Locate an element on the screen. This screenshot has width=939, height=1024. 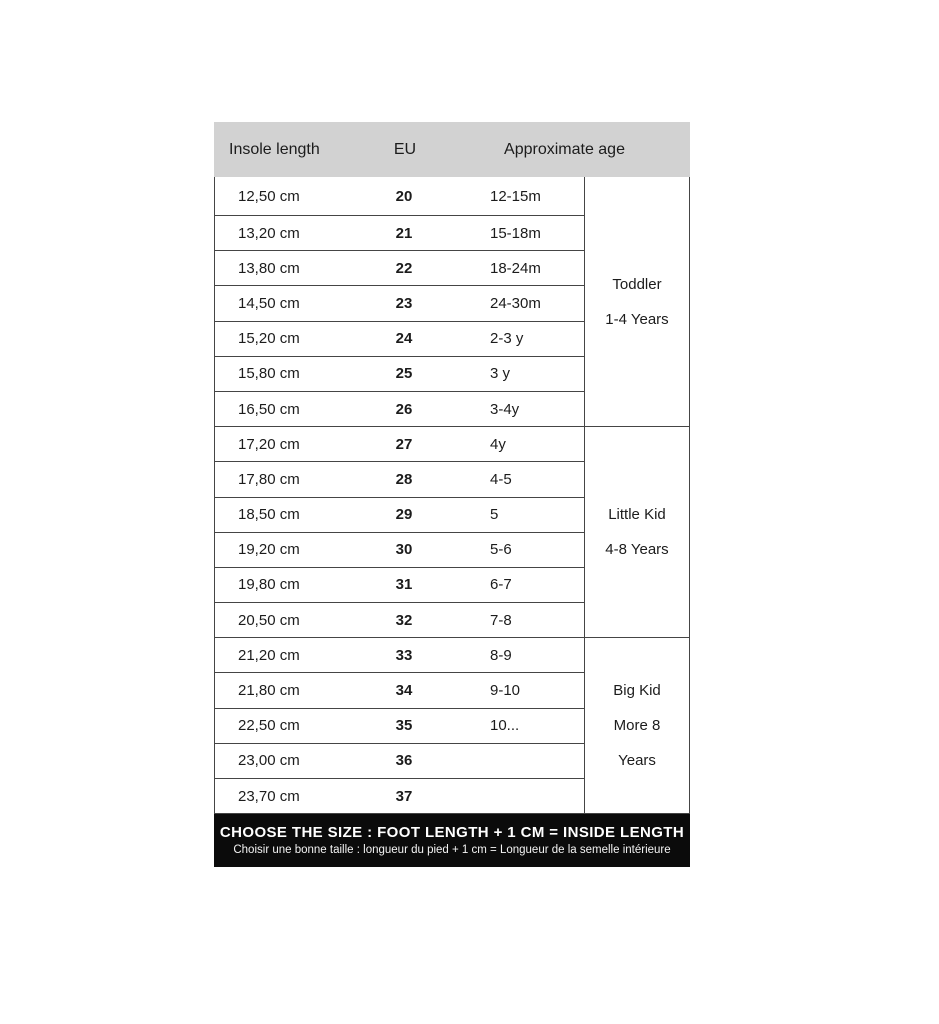
cell-insole-length-row-14: 21,20 cm is located at coordinates (292, 656).